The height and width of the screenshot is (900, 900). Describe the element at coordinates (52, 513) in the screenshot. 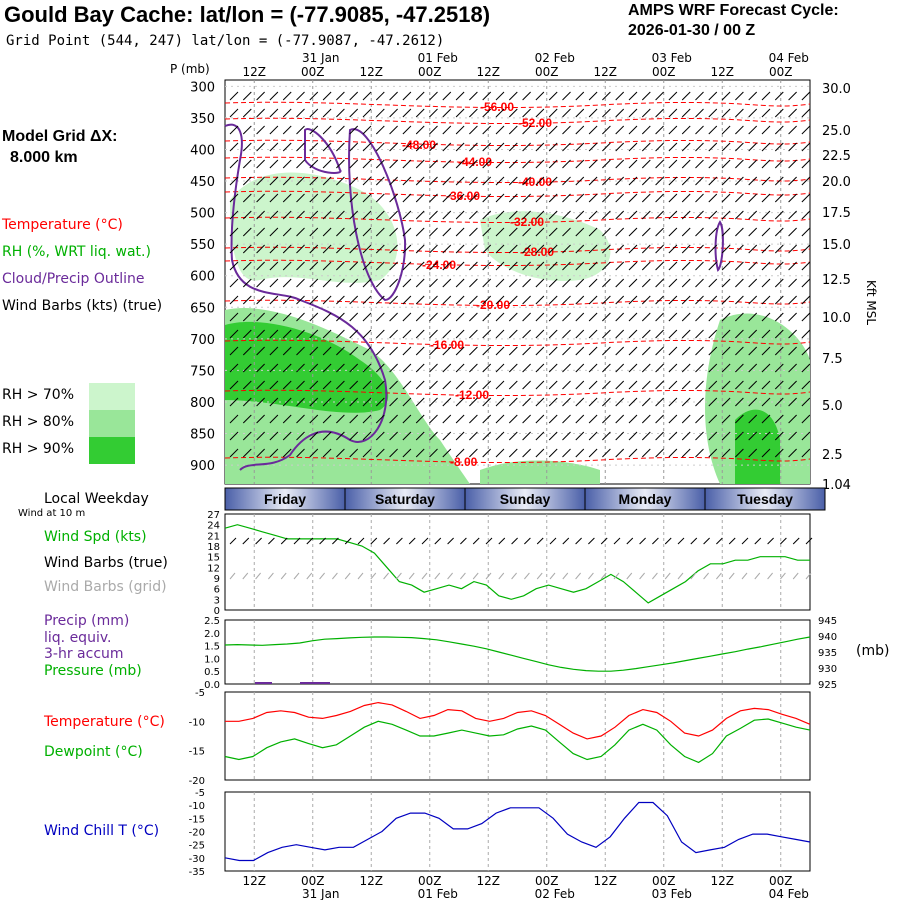

I see `legend-wind10: Wind at 10 m` at that location.